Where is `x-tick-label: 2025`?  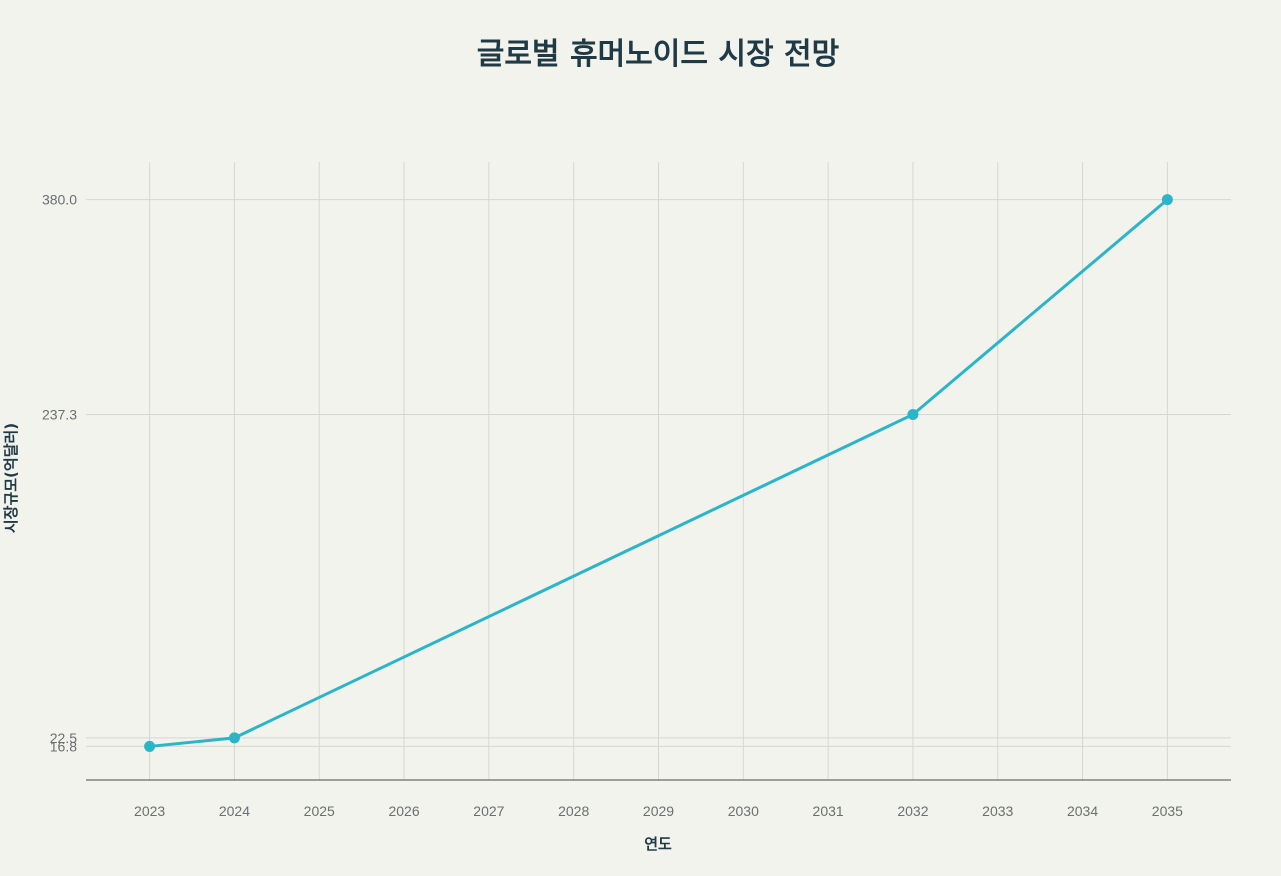
x-tick-label: 2025 is located at coordinates (319, 811).